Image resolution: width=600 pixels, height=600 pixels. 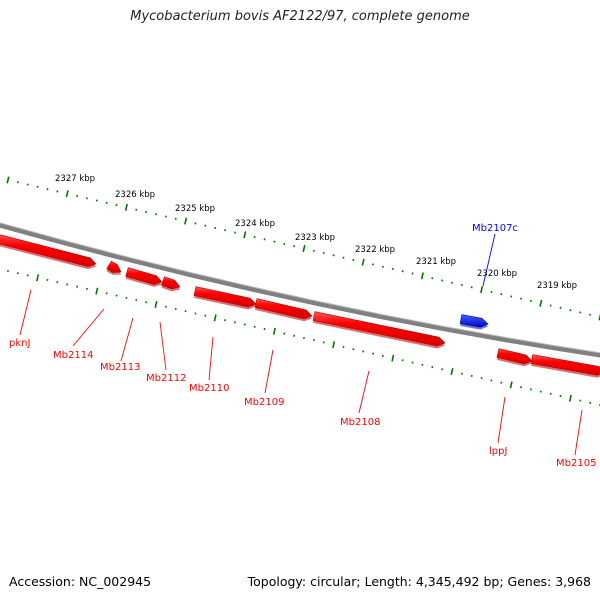 I want to click on gene-arrow-Mb2112, so click(x=171, y=284).